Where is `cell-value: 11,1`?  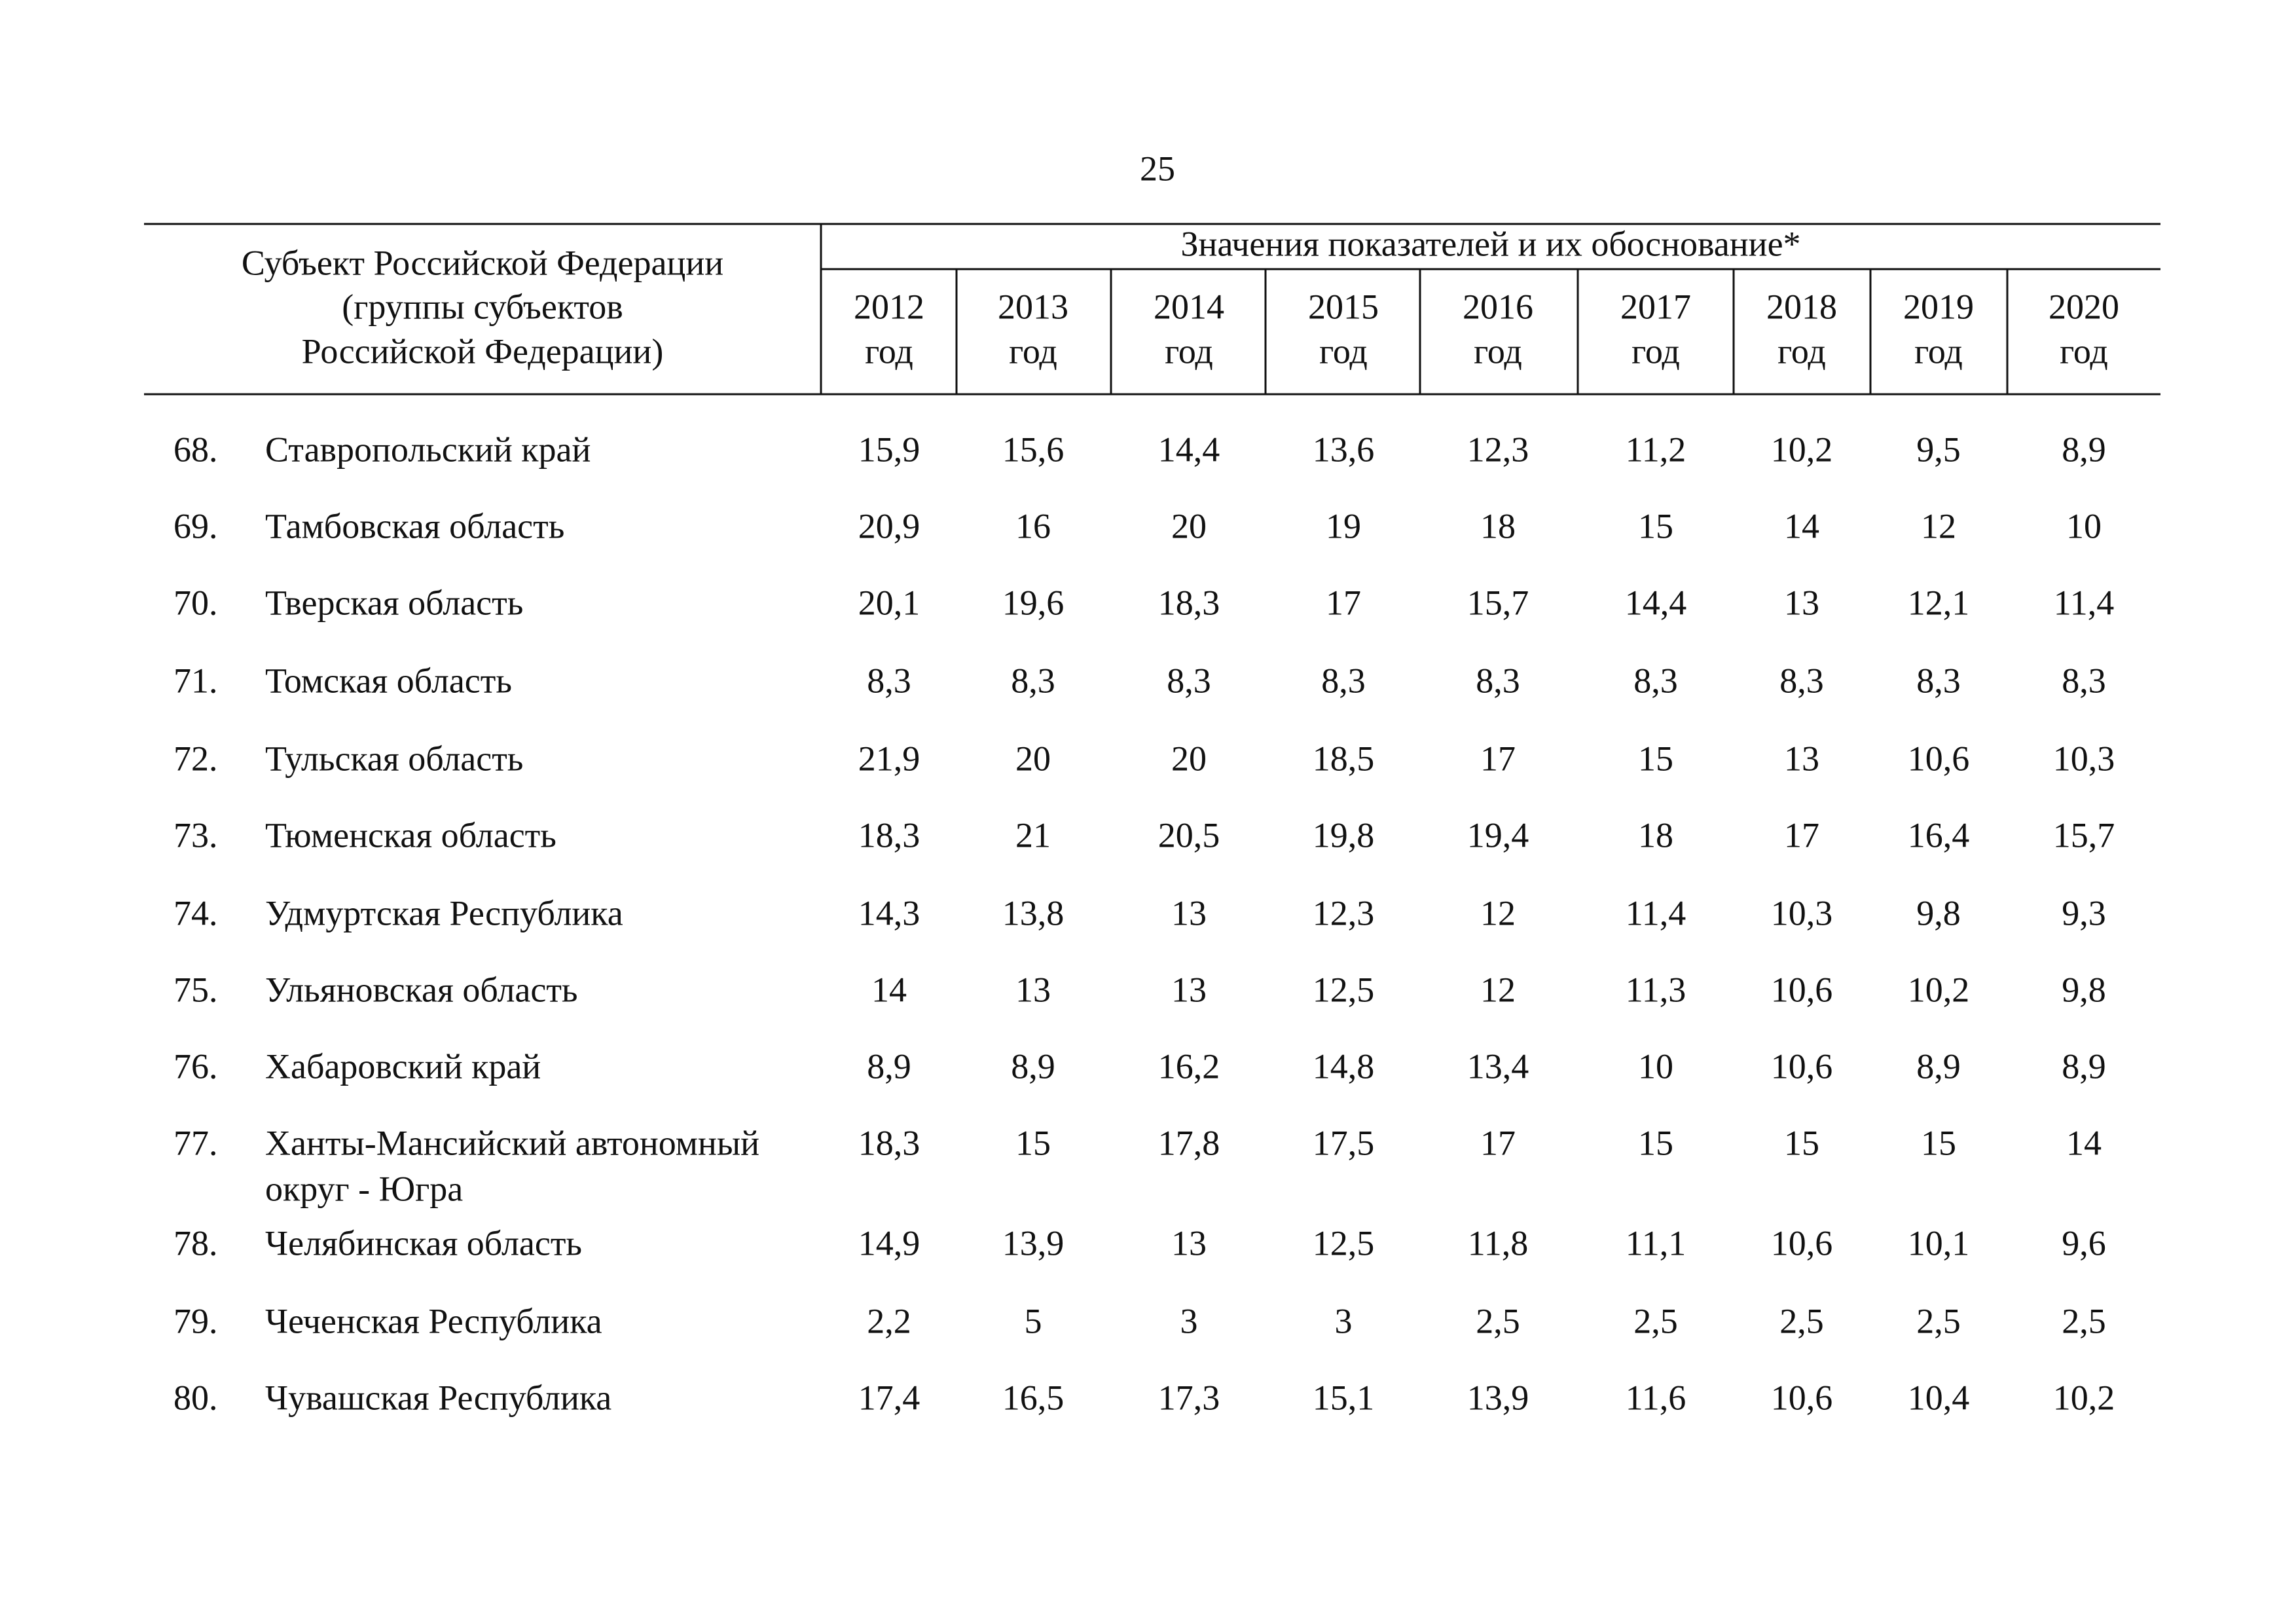 cell-value: 11,1 is located at coordinates (1656, 1243).